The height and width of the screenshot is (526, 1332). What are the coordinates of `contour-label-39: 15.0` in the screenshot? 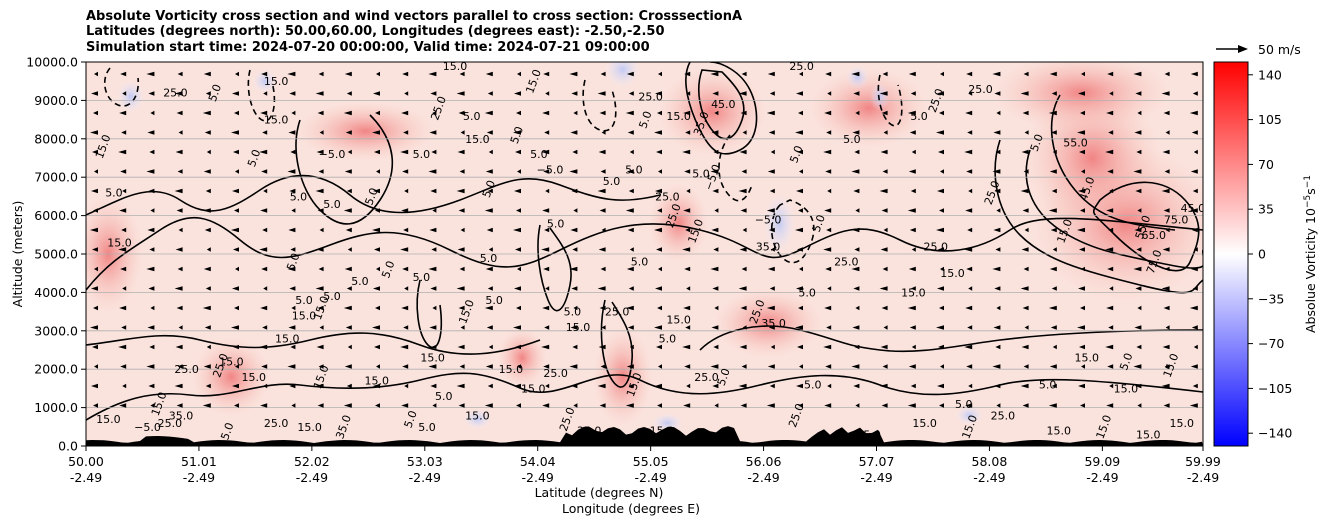 It's located at (678, 319).